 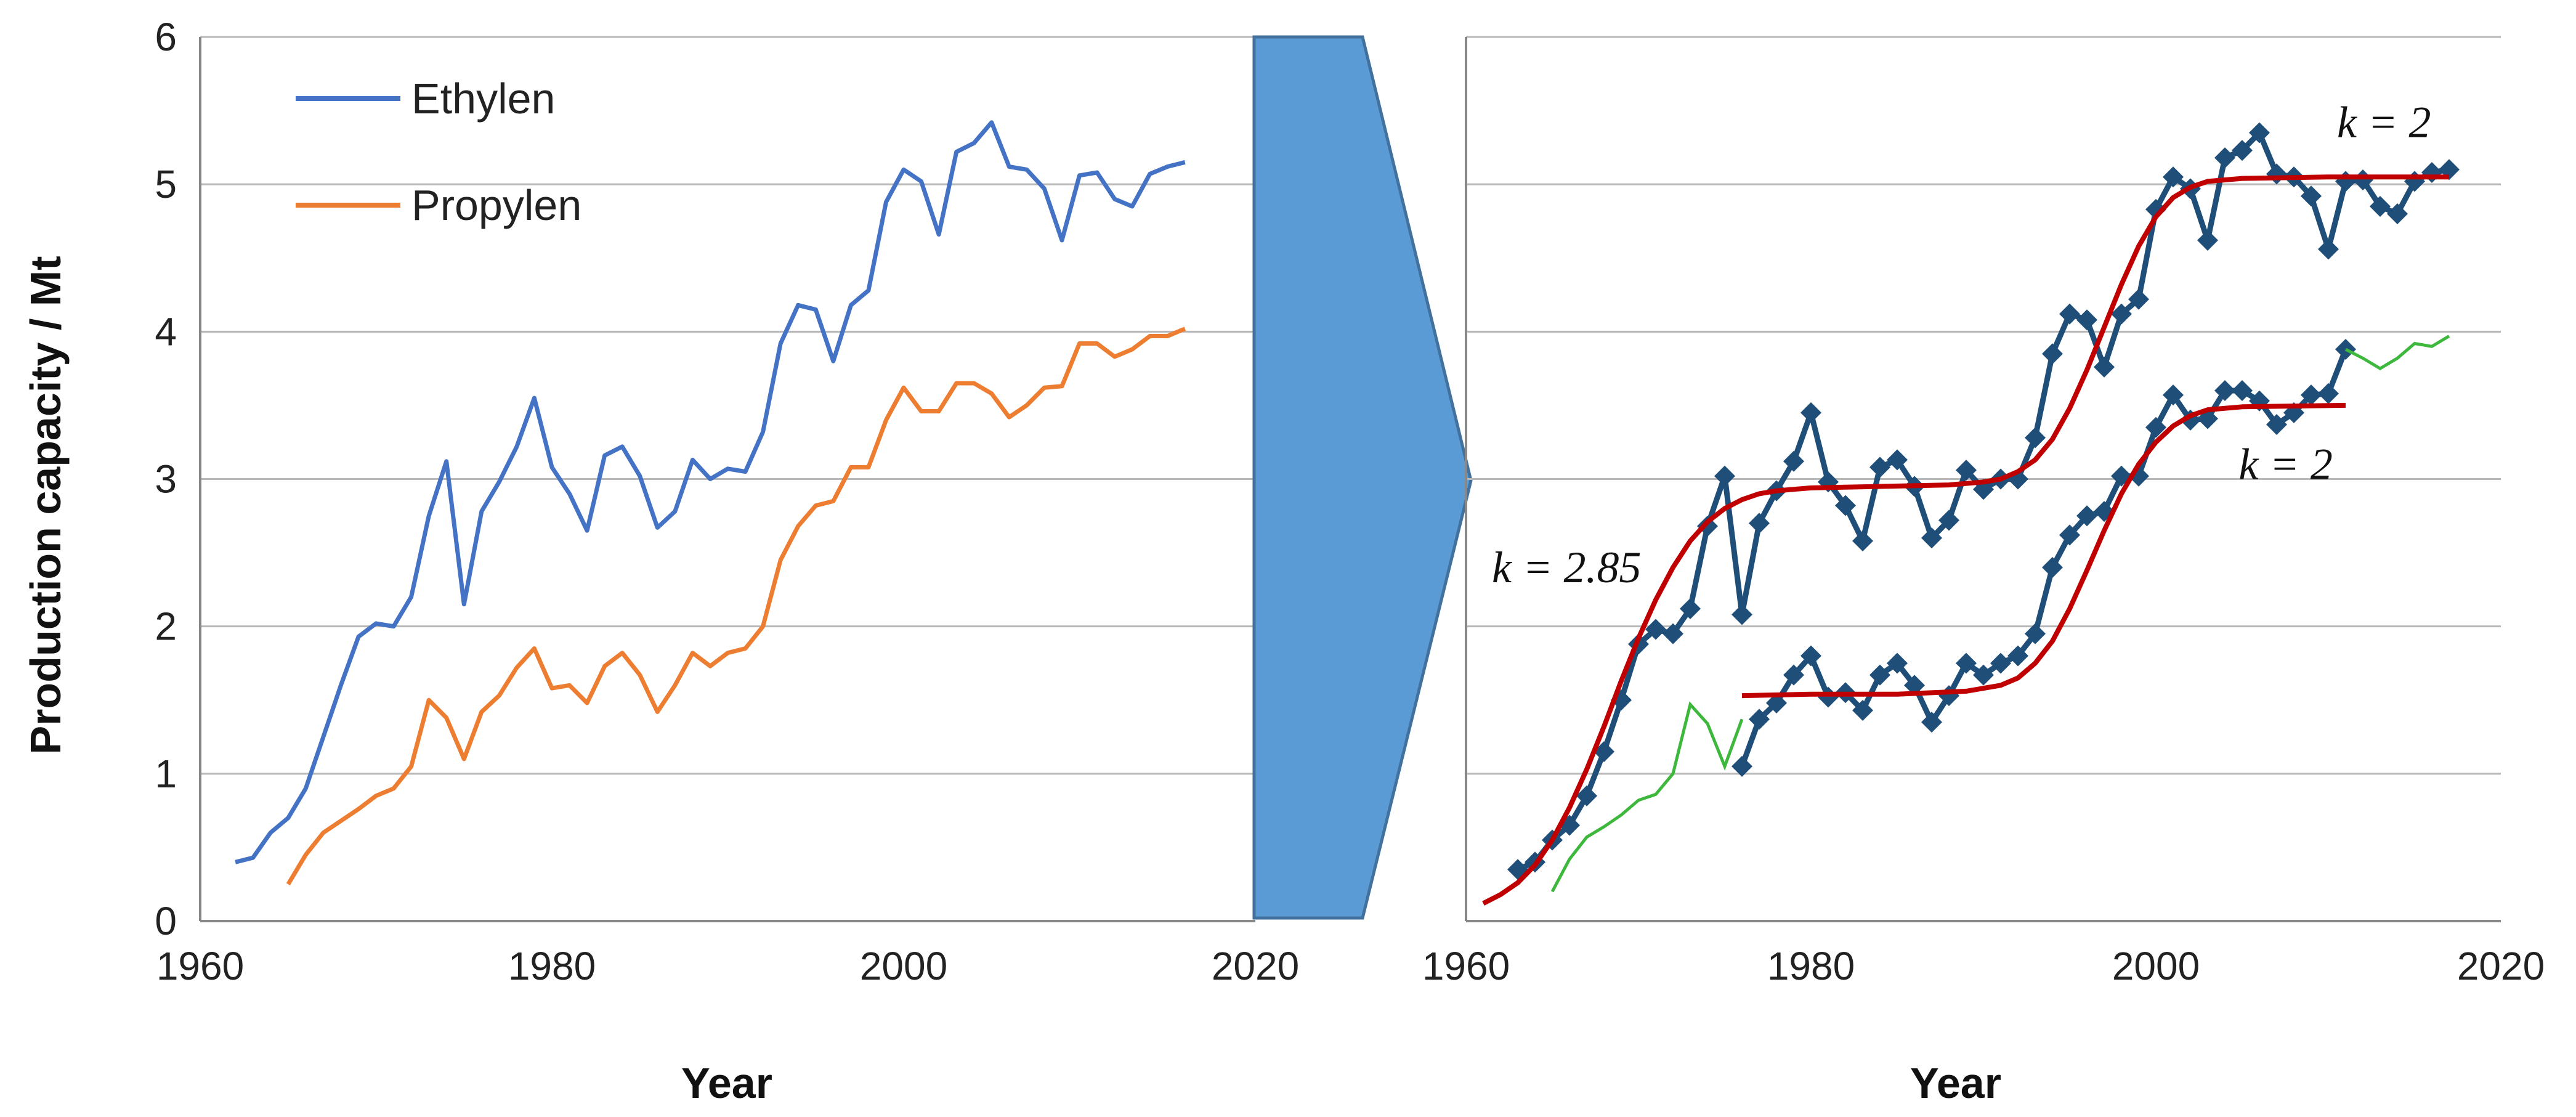 What do you see at coordinates (1255, 966) in the screenshot?
I see `left-x-tick-label: 2020` at bounding box center [1255, 966].